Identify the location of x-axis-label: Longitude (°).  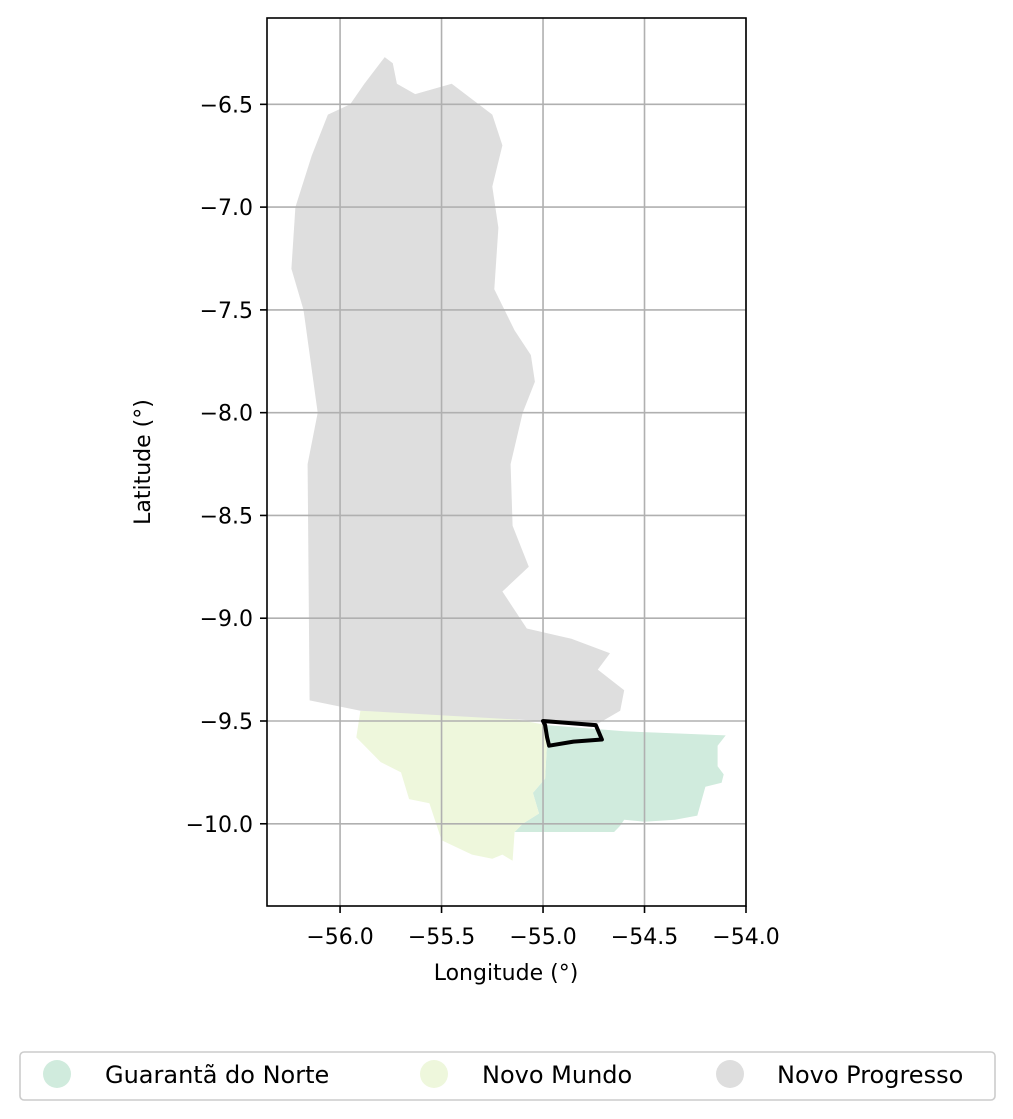
(506, 973).